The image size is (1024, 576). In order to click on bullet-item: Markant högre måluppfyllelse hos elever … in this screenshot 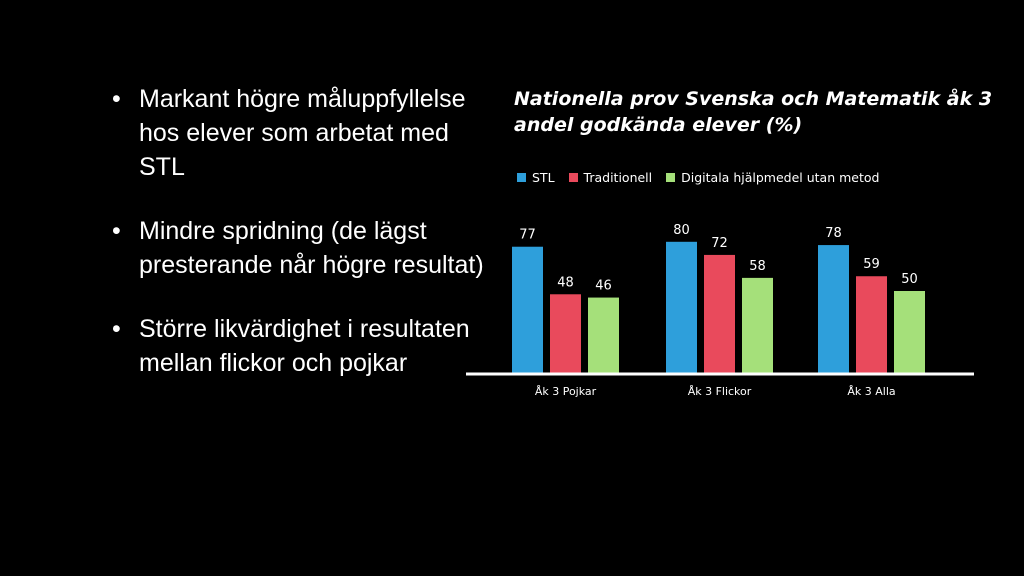, I will do `click(302, 133)`.